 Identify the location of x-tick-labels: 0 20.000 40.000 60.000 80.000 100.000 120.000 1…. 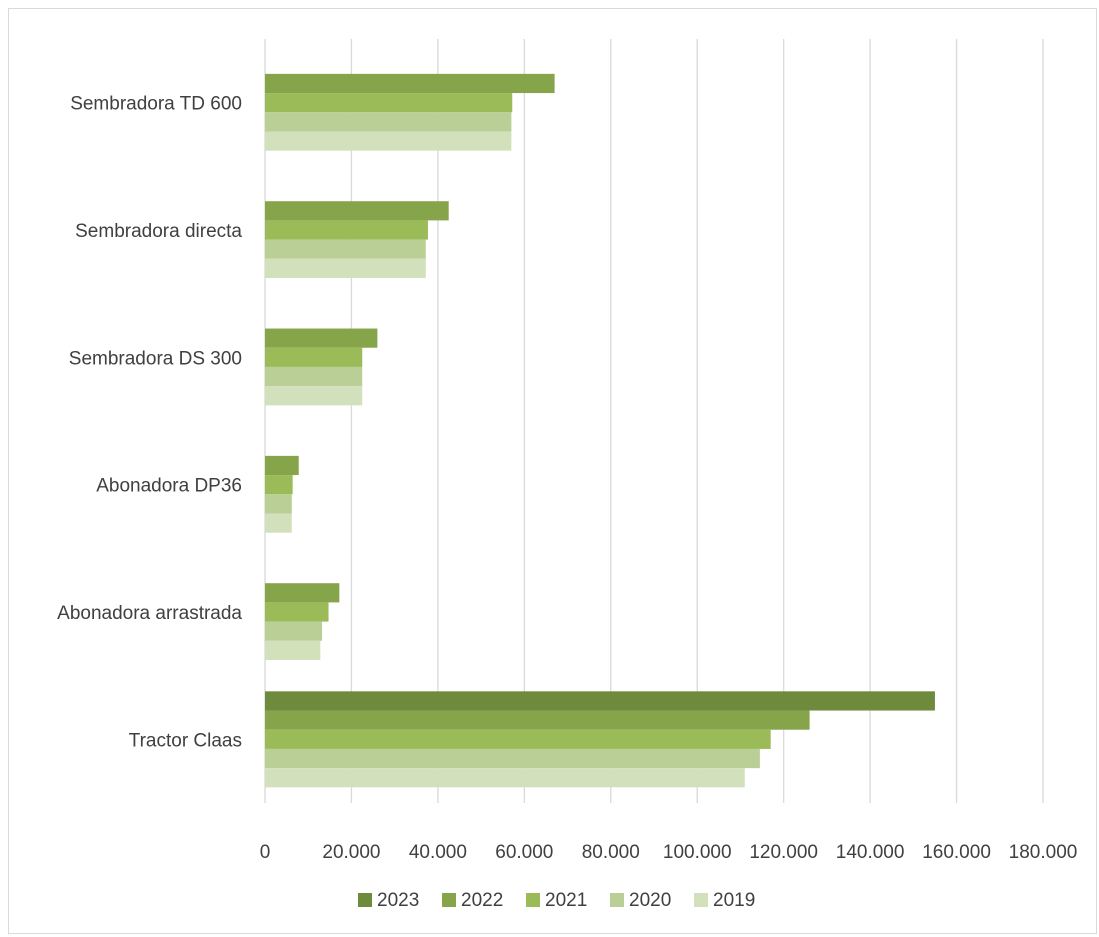
(669, 852).